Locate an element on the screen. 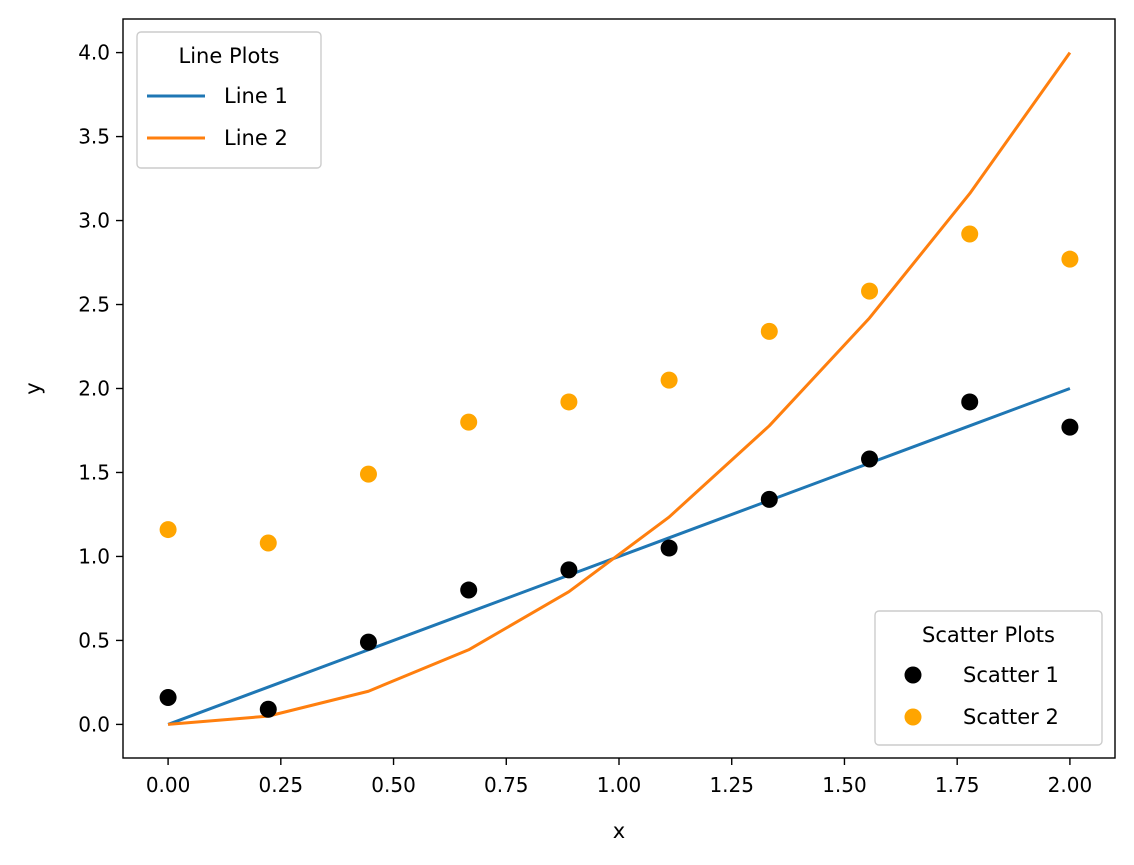 The height and width of the screenshot is (865, 1134). x-tick-label: 0.25 is located at coordinates (281, 785).